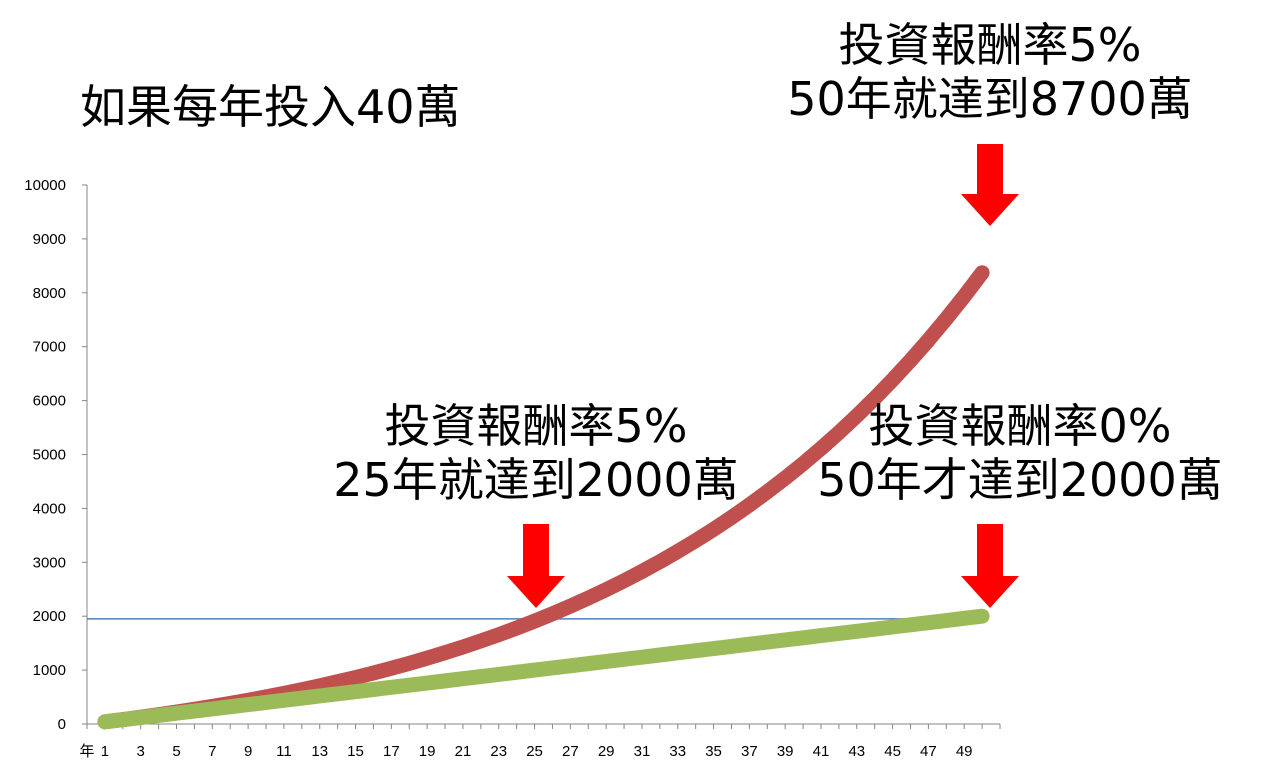 This screenshot has width=1263, height=778. What do you see at coordinates (856, 751) in the screenshot?
I see `x-tick-label: 43` at bounding box center [856, 751].